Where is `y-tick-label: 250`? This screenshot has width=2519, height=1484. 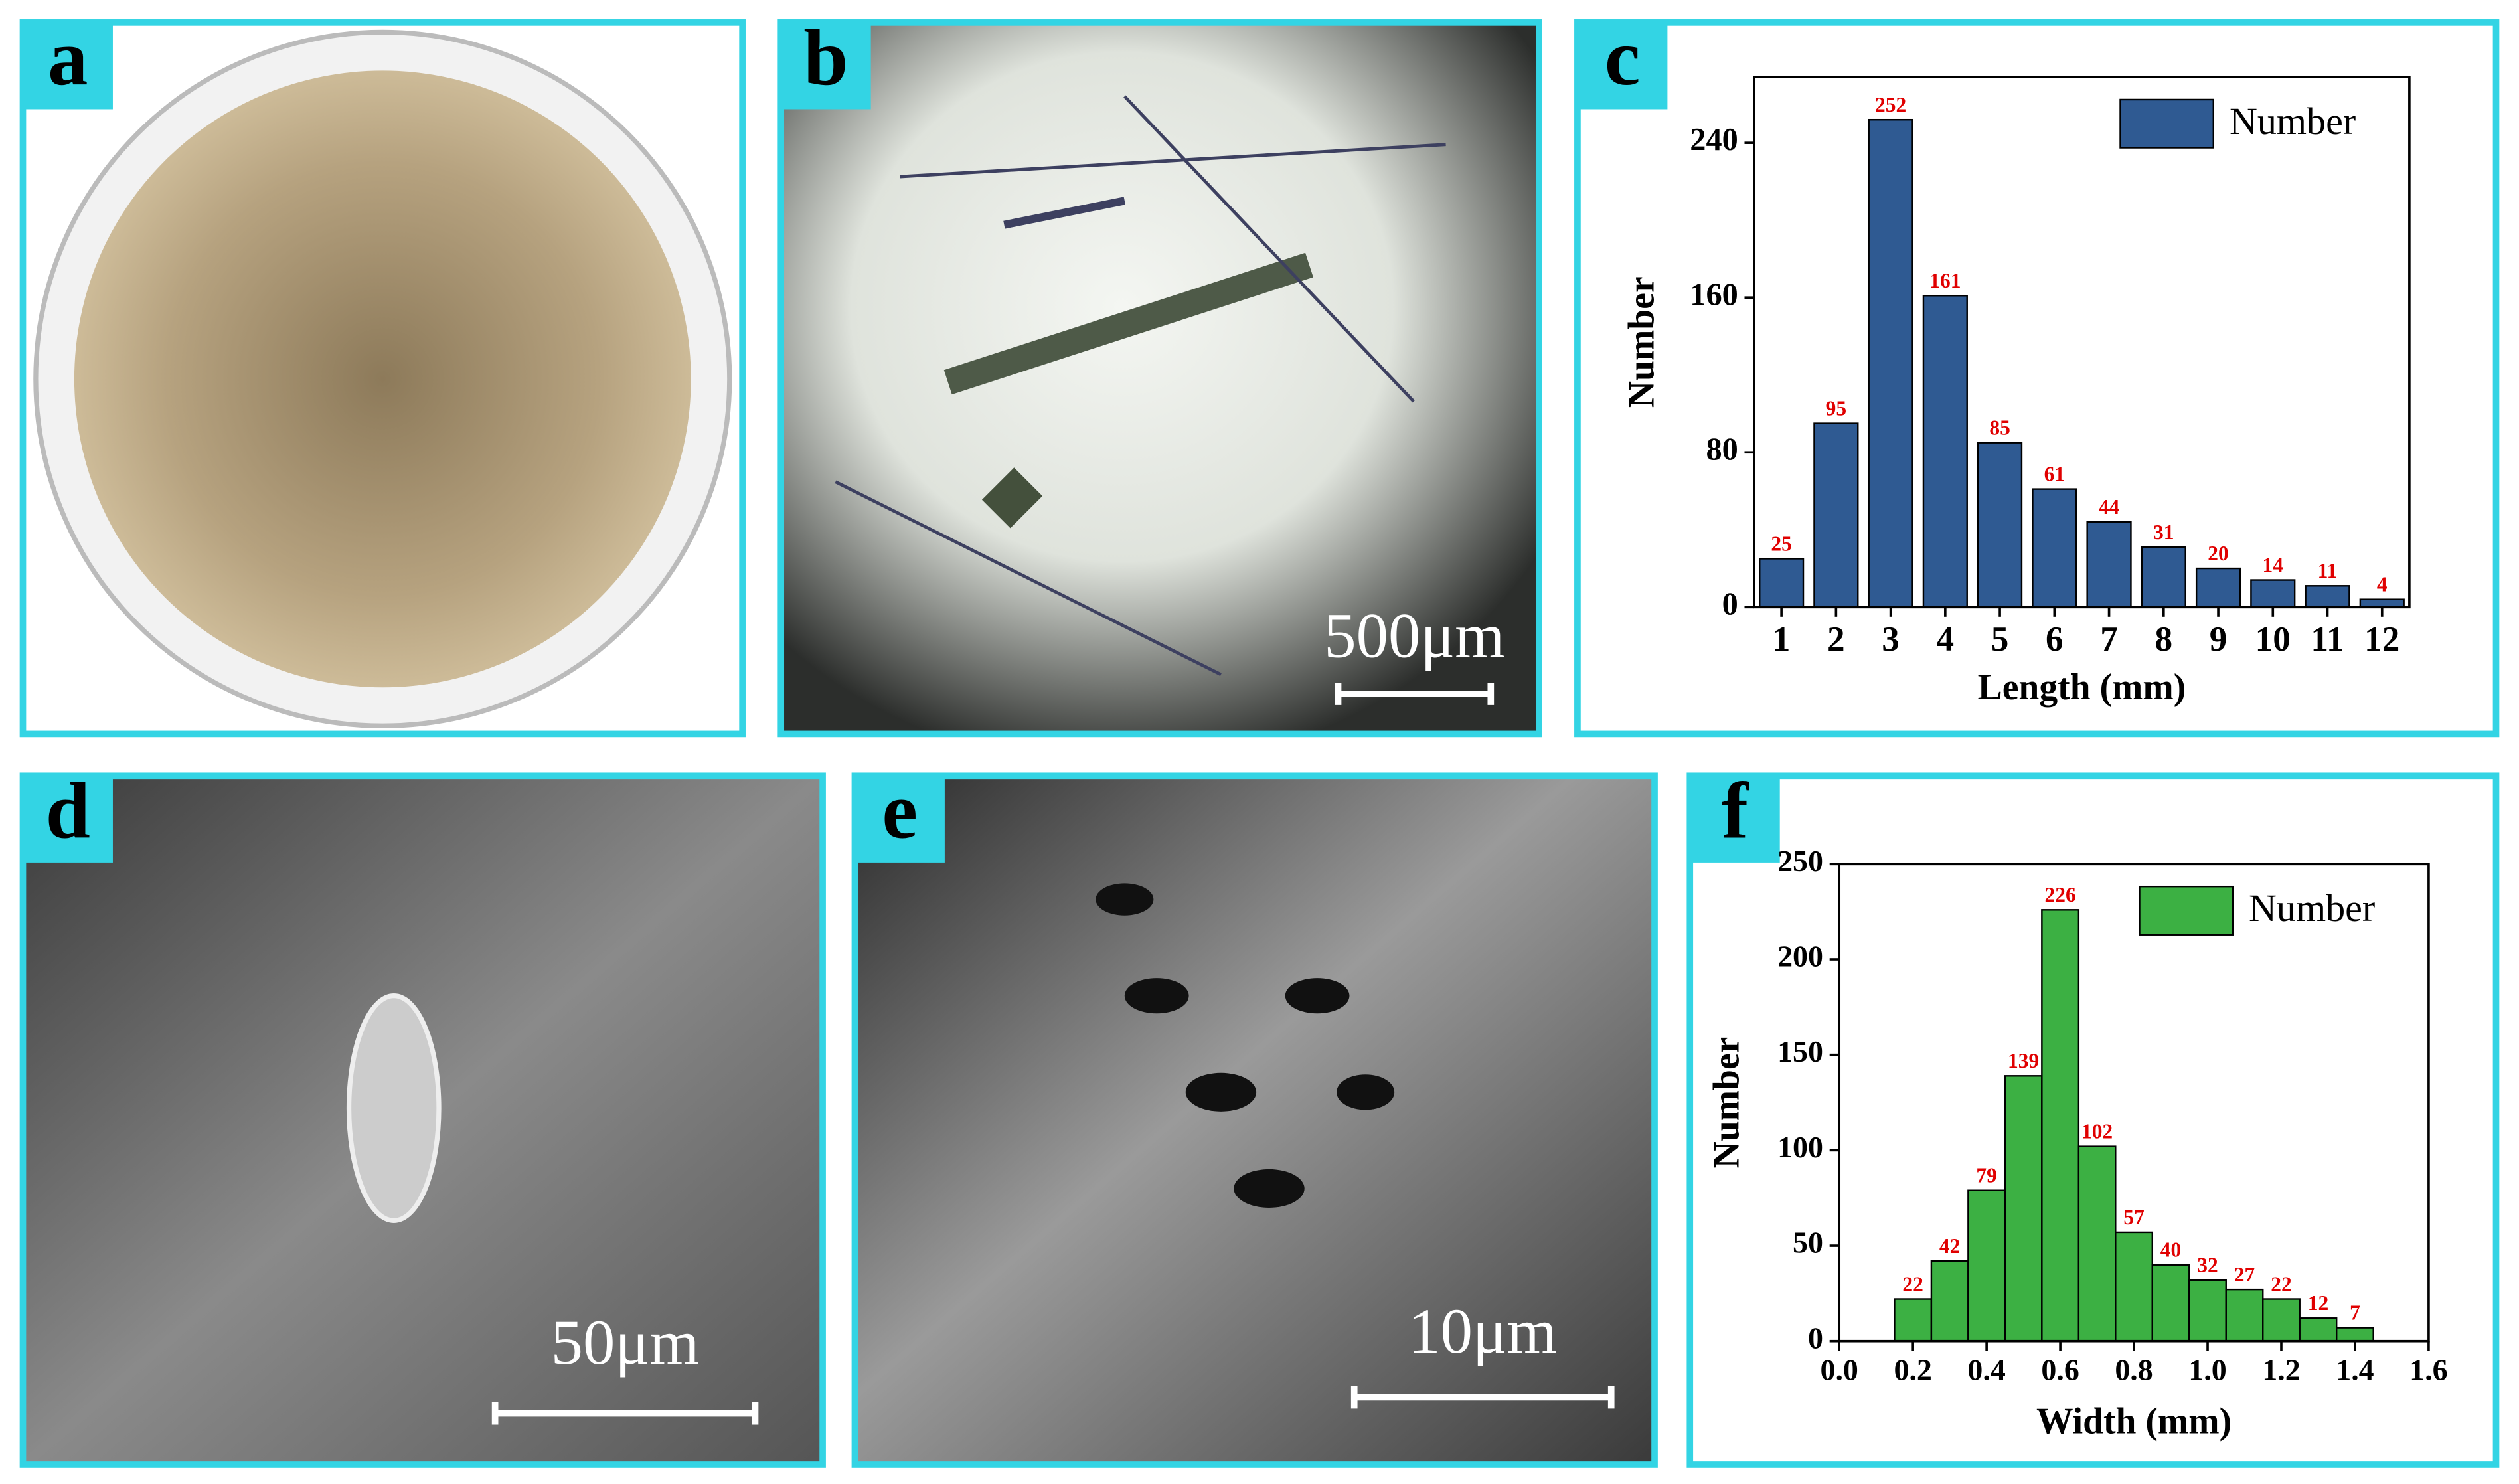 y-tick-label: 250 is located at coordinates (1800, 861).